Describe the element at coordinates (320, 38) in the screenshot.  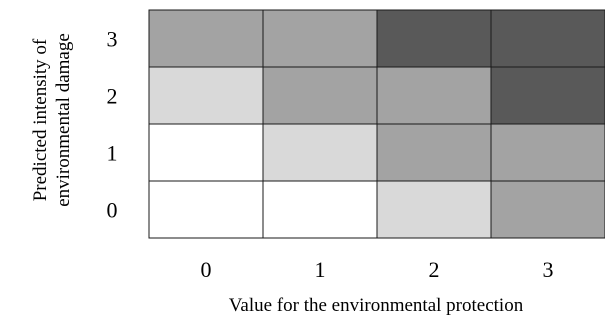
I see `heatmap-cell-x1-y3` at that location.